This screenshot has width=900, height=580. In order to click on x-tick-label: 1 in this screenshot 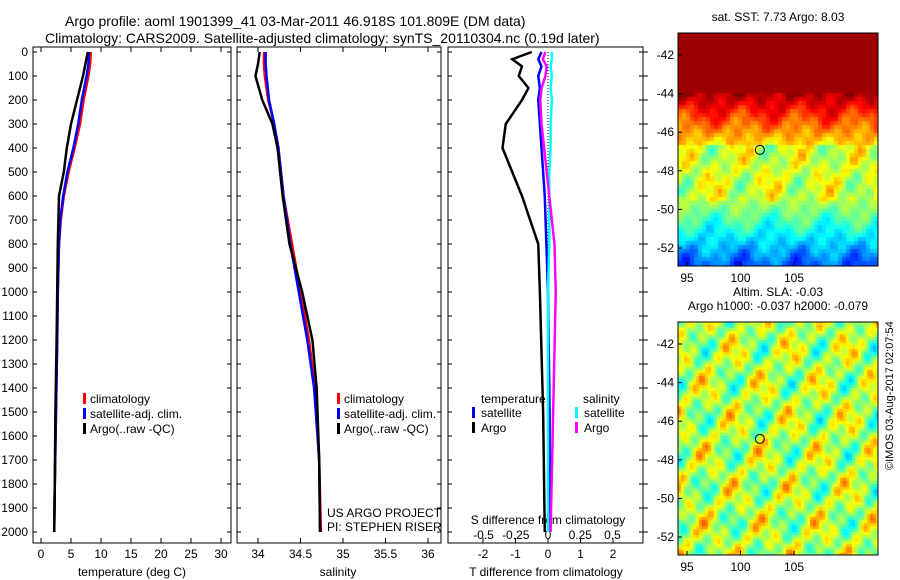, I will do `click(580, 554)`.